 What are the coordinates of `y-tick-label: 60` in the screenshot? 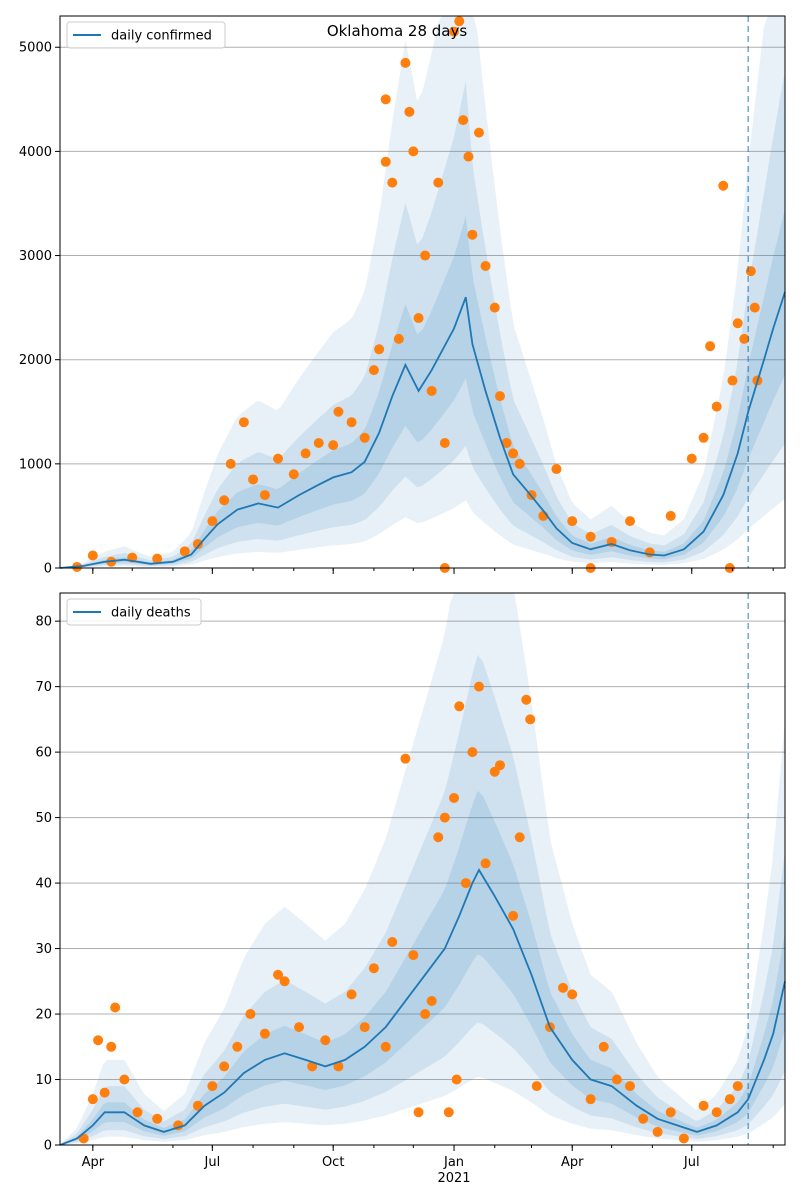 It's located at (43, 753).